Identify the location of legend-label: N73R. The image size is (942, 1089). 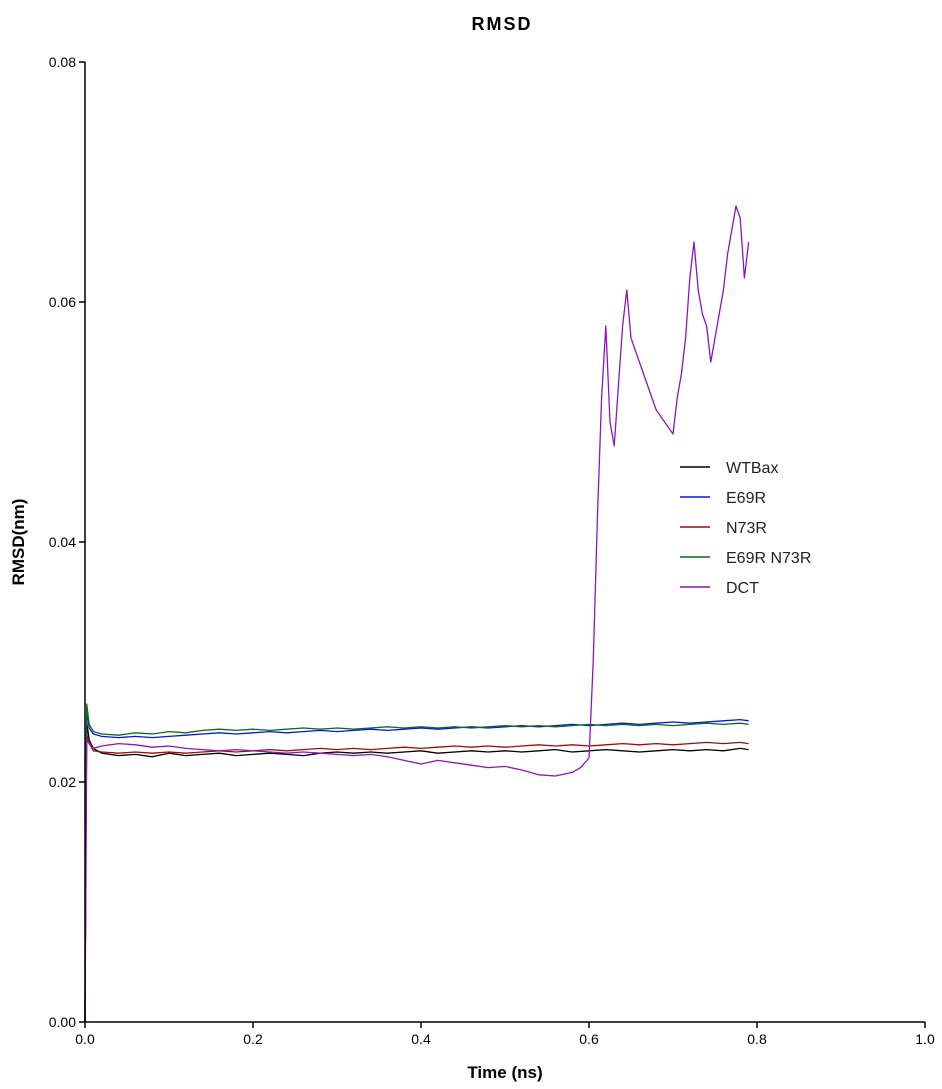
(746, 528).